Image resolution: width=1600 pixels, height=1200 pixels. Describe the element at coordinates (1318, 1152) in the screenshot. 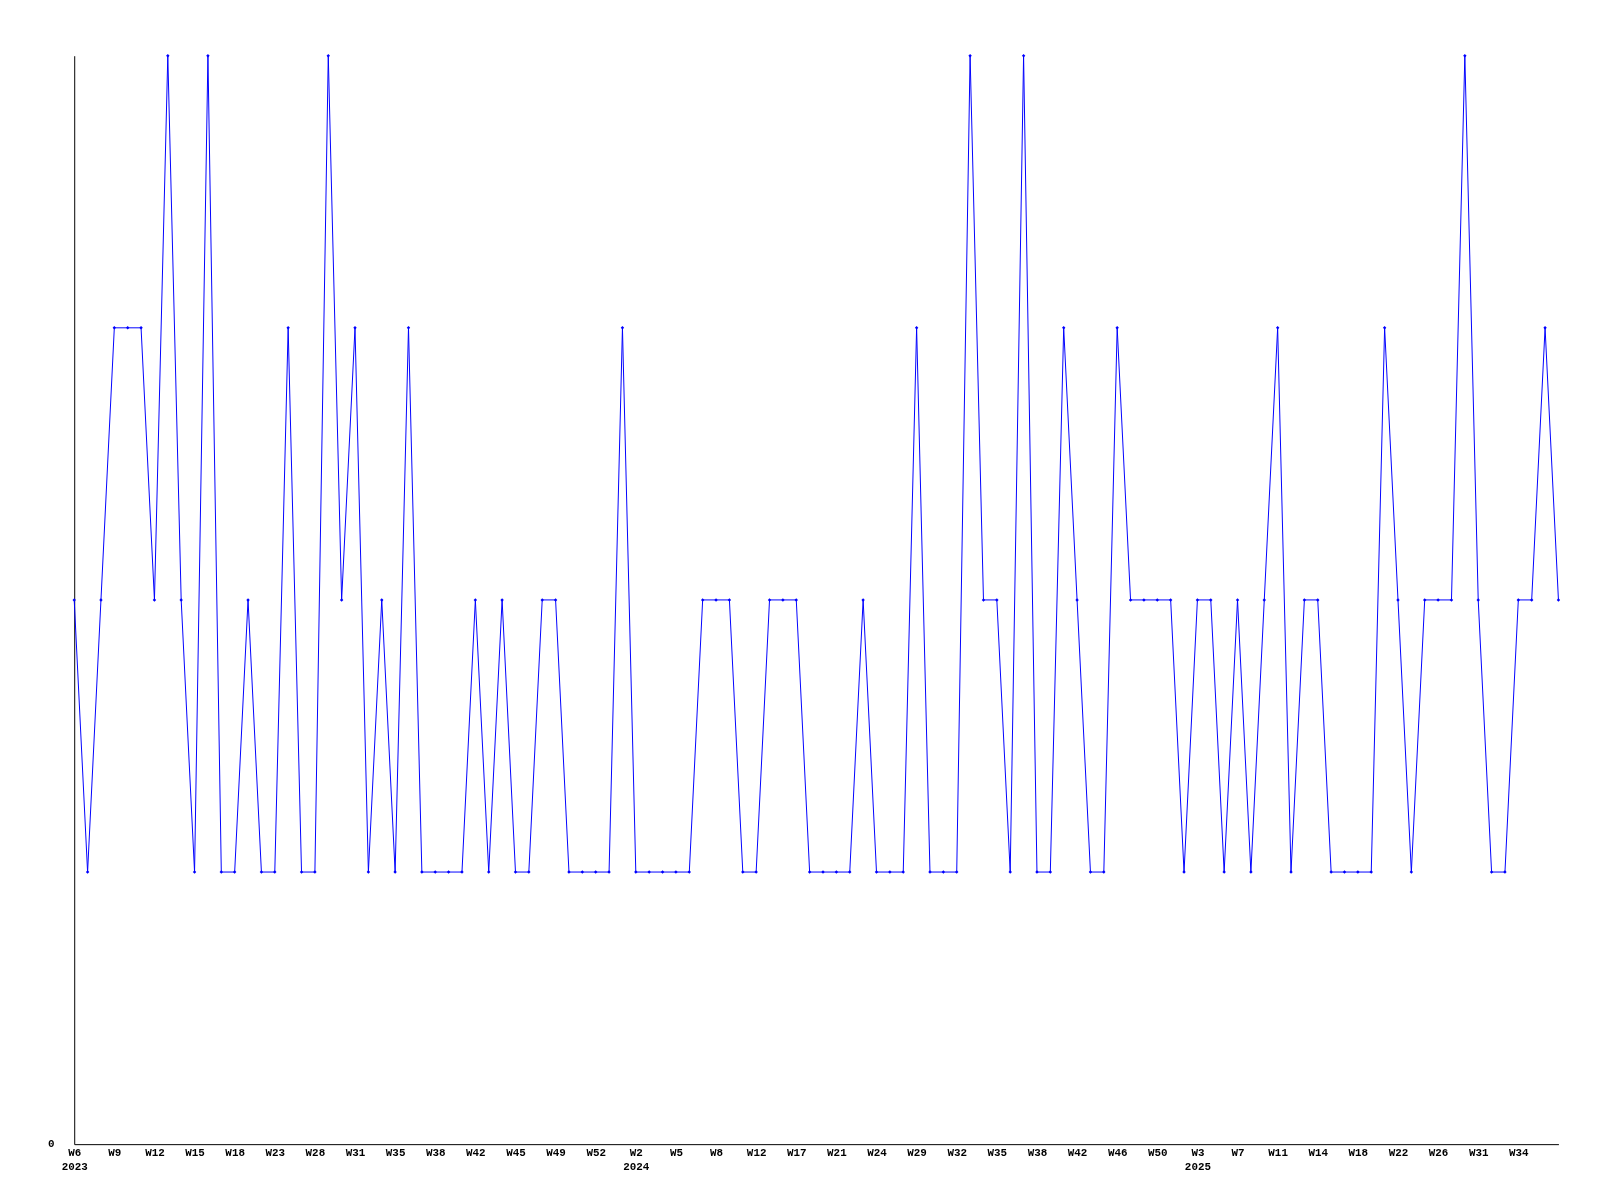

I see `x-tick-label: W14` at that location.